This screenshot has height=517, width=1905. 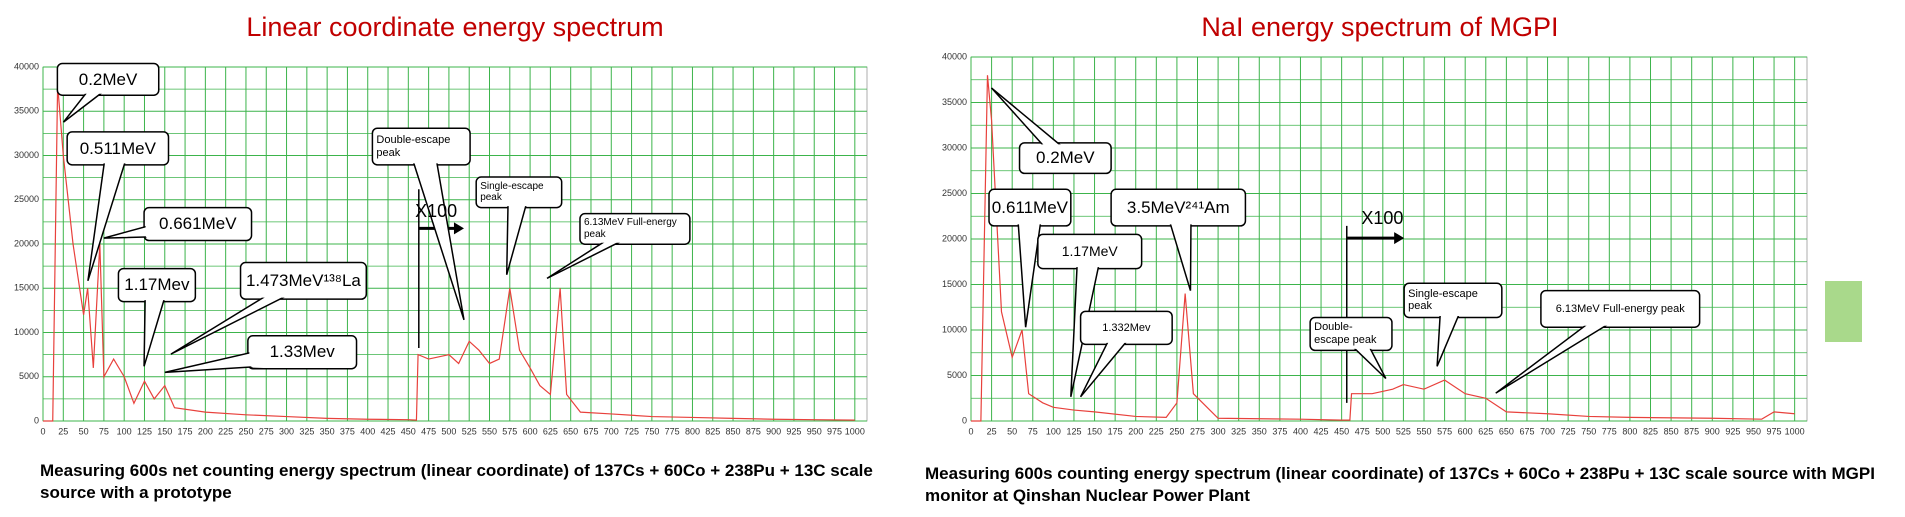 I want to click on x-tick-label: 25, so click(x=992, y=431).